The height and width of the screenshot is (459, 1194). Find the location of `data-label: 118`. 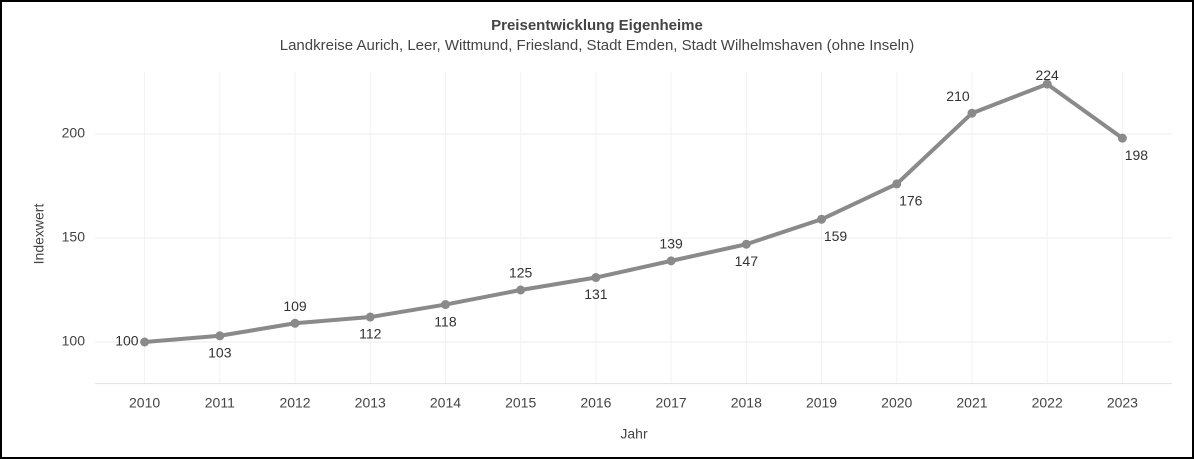

data-label: 118 is located at coordinates (445, 321).